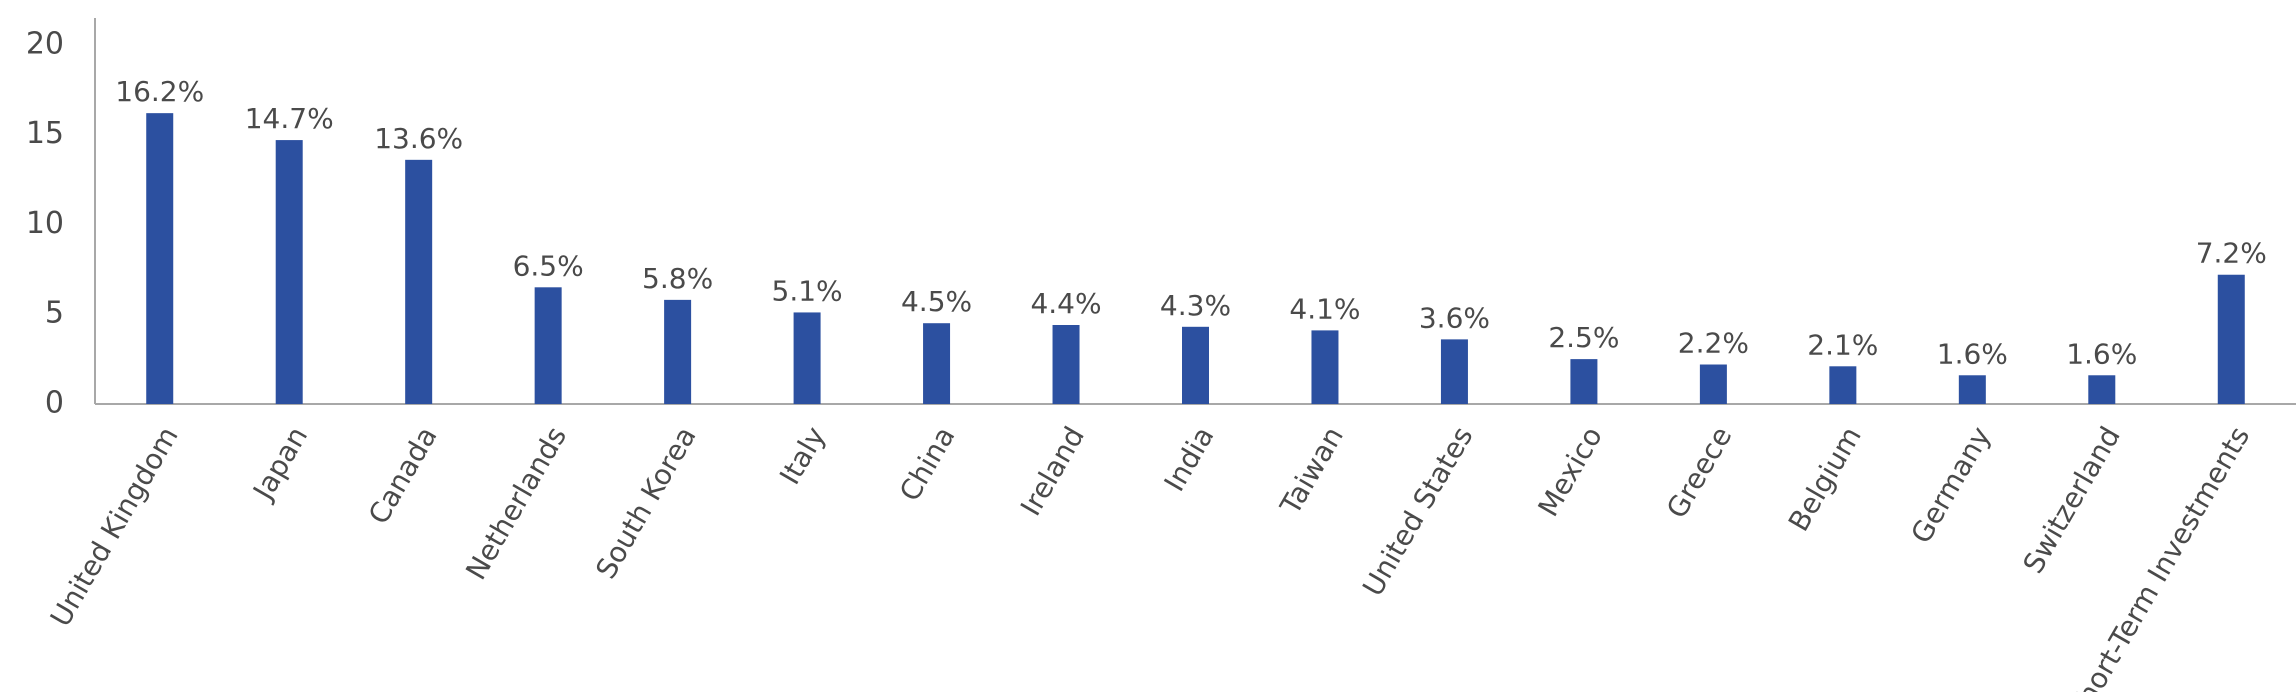  What do you see at coordinates (418, 138) in the screenshot?
I see `value-label: 13.6%` at bounding box center [418, 138].